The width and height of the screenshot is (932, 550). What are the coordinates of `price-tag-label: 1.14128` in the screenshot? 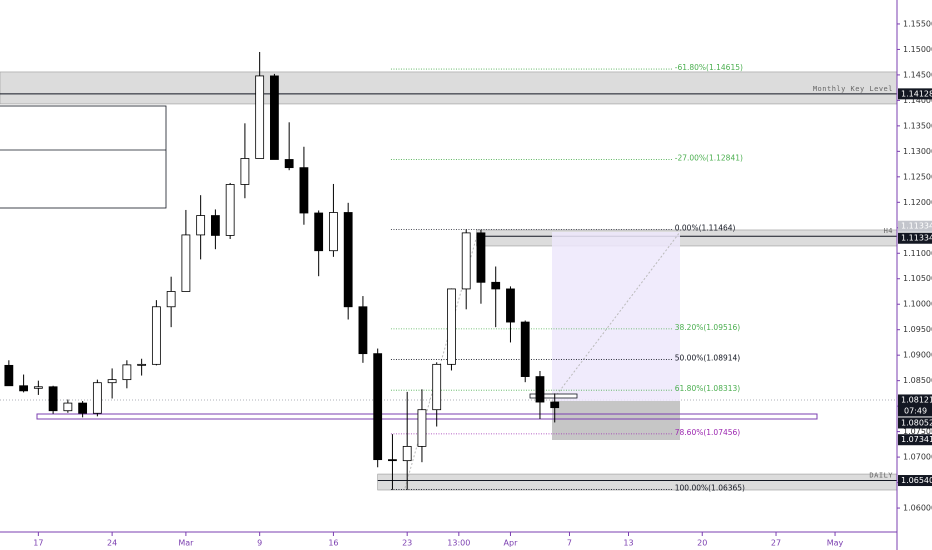 It's located at (916, 93).